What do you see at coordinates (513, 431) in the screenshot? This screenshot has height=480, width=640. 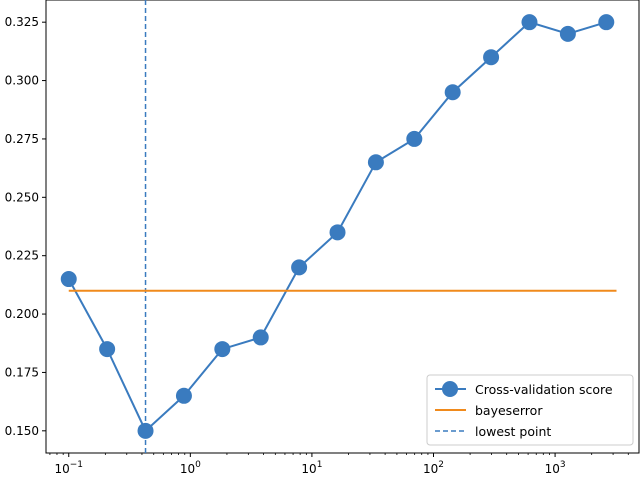 I see `legend-label-lowest-point: lowest point` at bounding box center [513, 431].